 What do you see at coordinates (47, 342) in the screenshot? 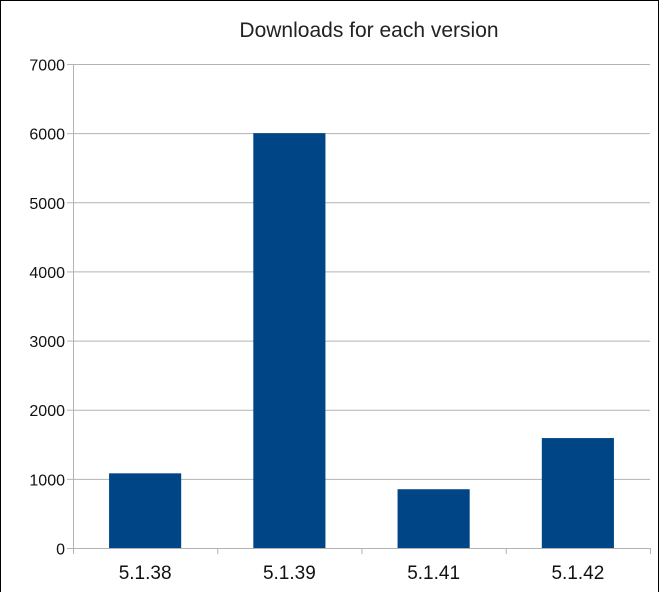
I see `y-tick-label: 3000` at bounding box center [47, 342].